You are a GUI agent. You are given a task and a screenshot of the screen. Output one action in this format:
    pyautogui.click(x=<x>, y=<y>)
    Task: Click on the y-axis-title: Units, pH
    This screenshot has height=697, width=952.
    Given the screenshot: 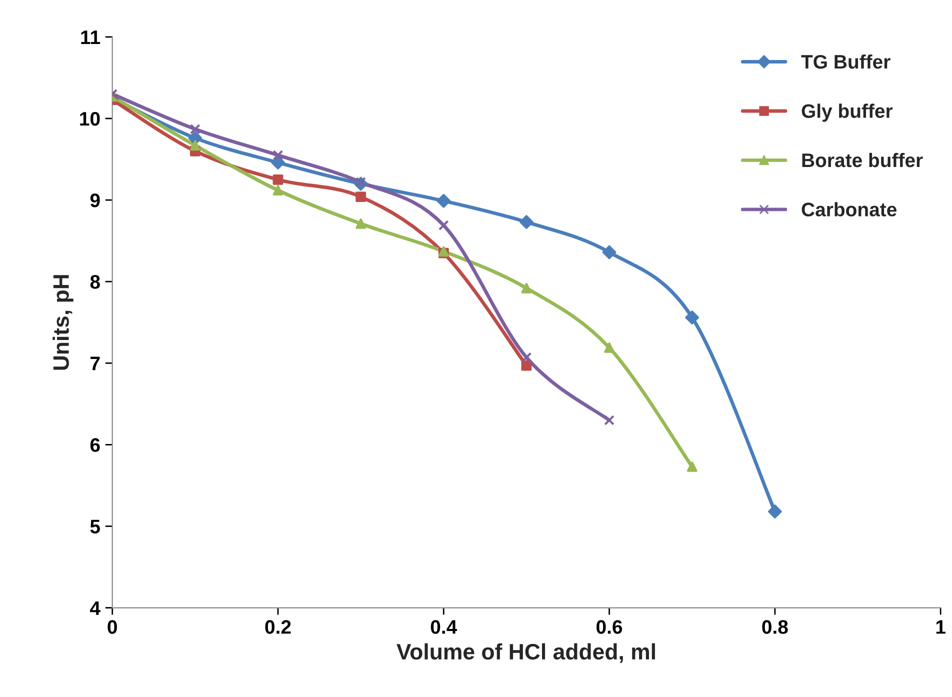 What is the action you would take?
    pyautogui.click(x=63, y=322)
    